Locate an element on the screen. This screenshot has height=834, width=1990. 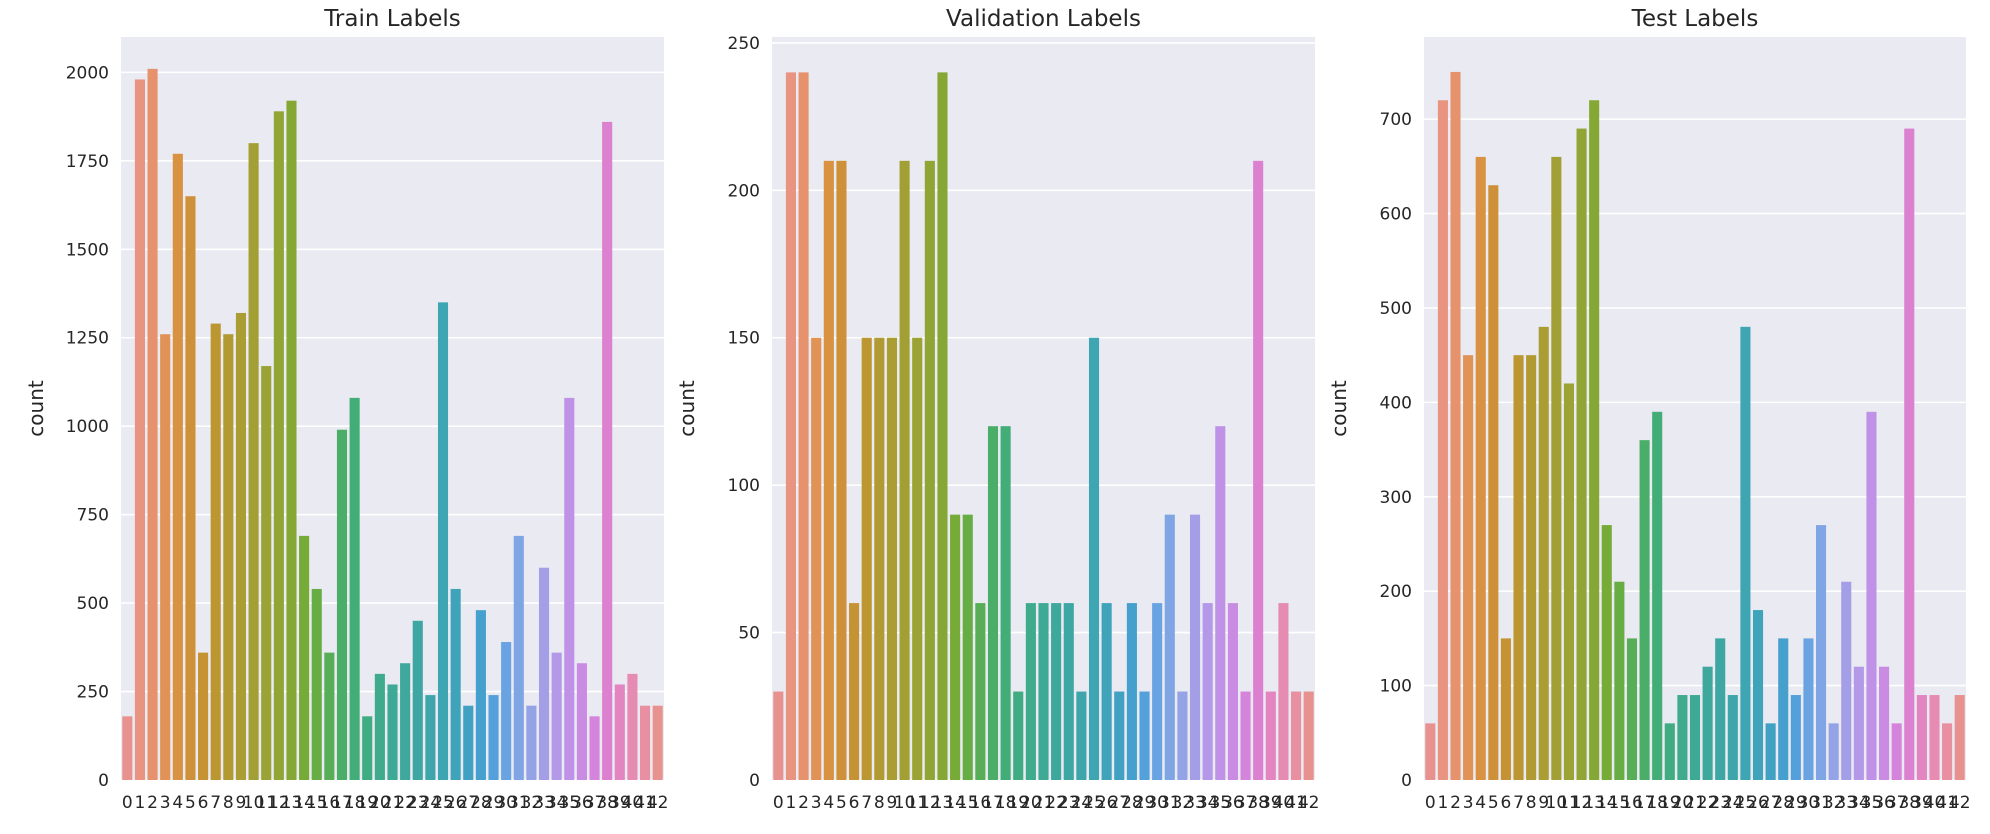
chart-title: Train Labels is located at coordinates (392, 19).